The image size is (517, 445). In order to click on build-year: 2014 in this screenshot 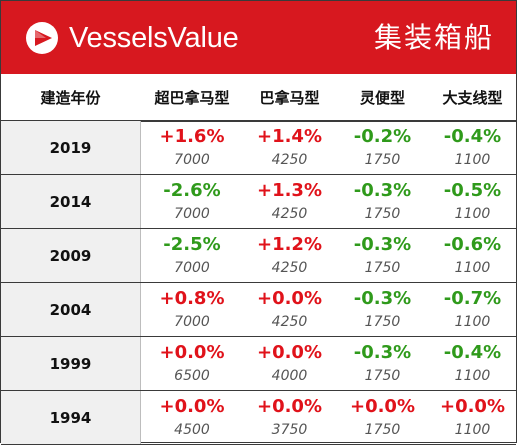, I will do `click(70, 201)`.